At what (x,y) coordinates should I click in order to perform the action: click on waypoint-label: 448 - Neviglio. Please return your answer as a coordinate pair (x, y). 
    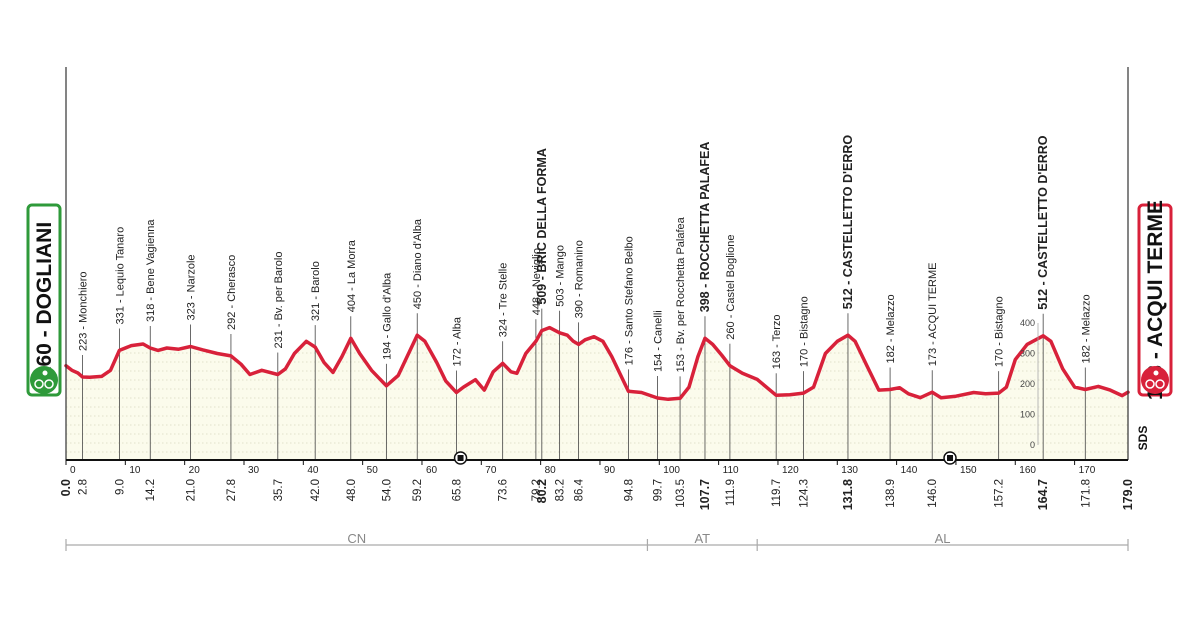
    Looking at the image, I should click on (537, 281).